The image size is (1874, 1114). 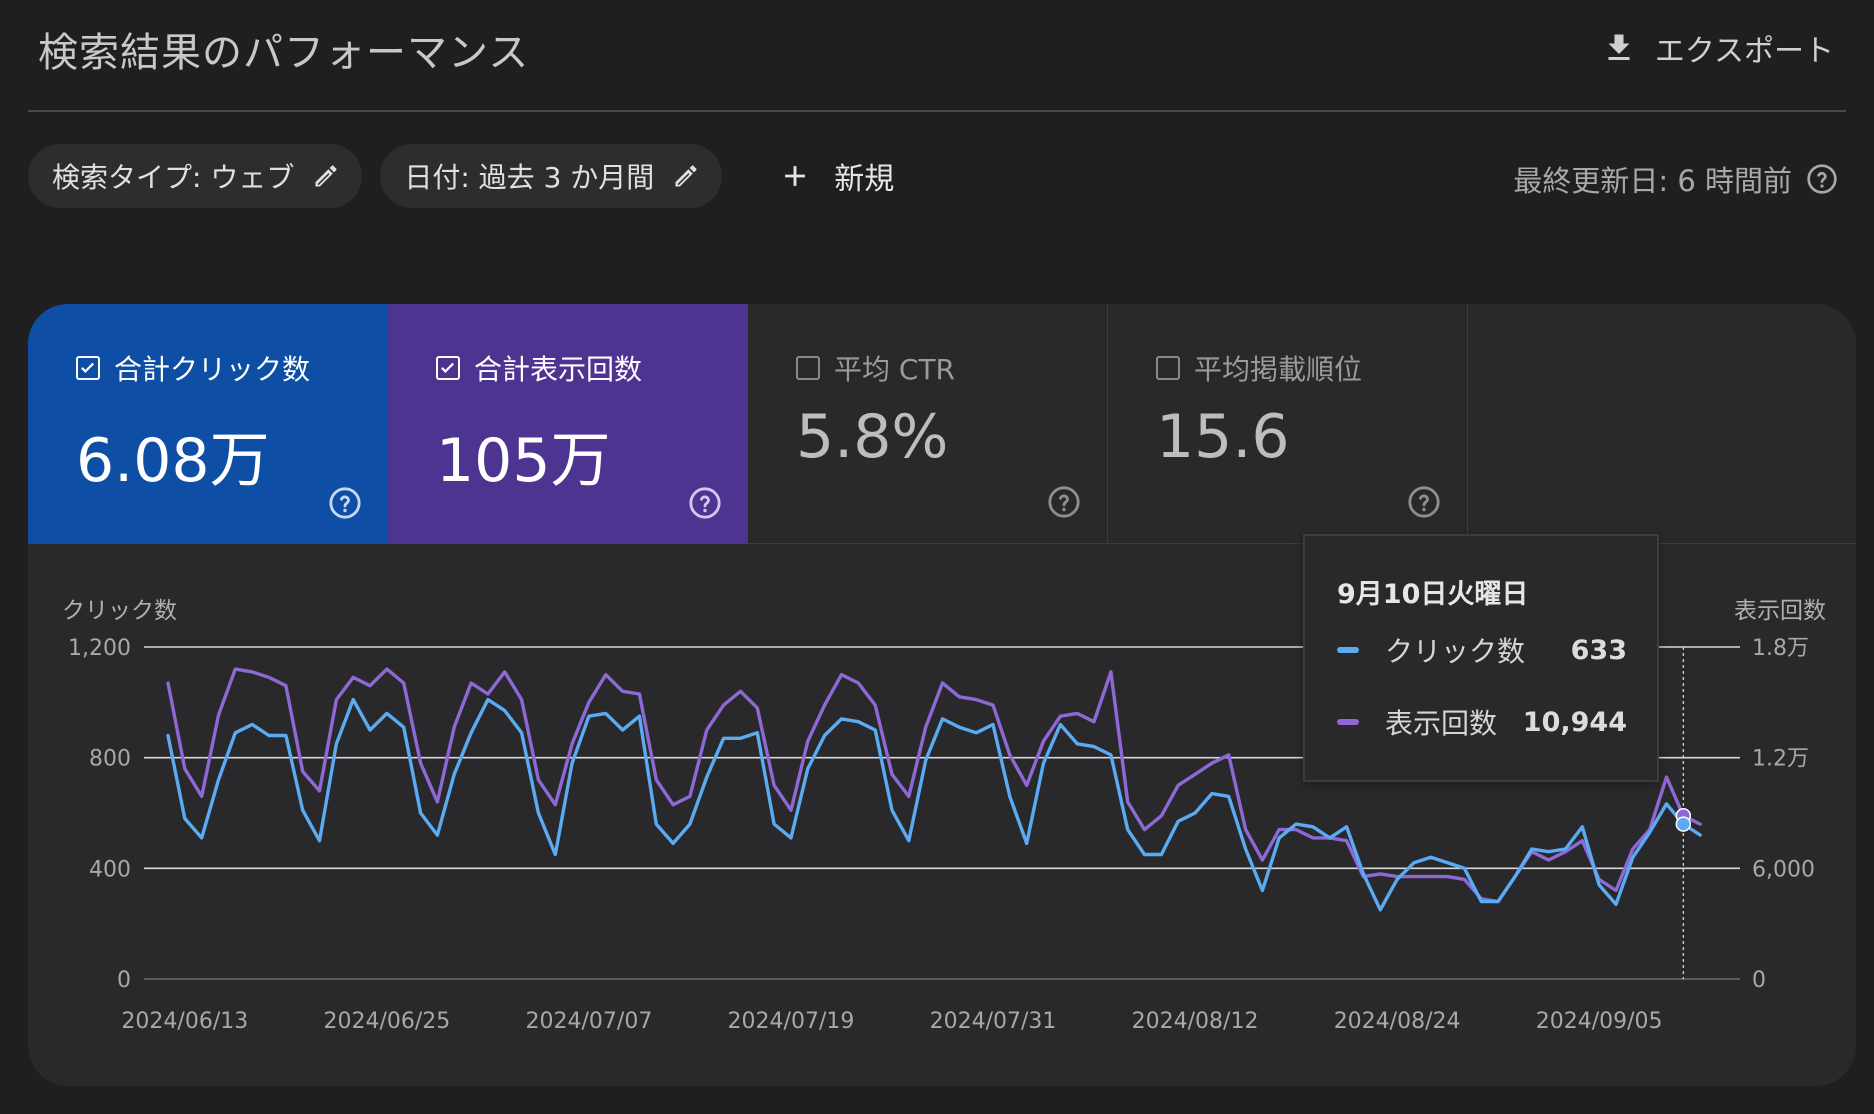 I want to click on filter-bar: 検索タイプ: ウェブ 日付: 過去 3 か月間 新規, so click(x=471, y=176).